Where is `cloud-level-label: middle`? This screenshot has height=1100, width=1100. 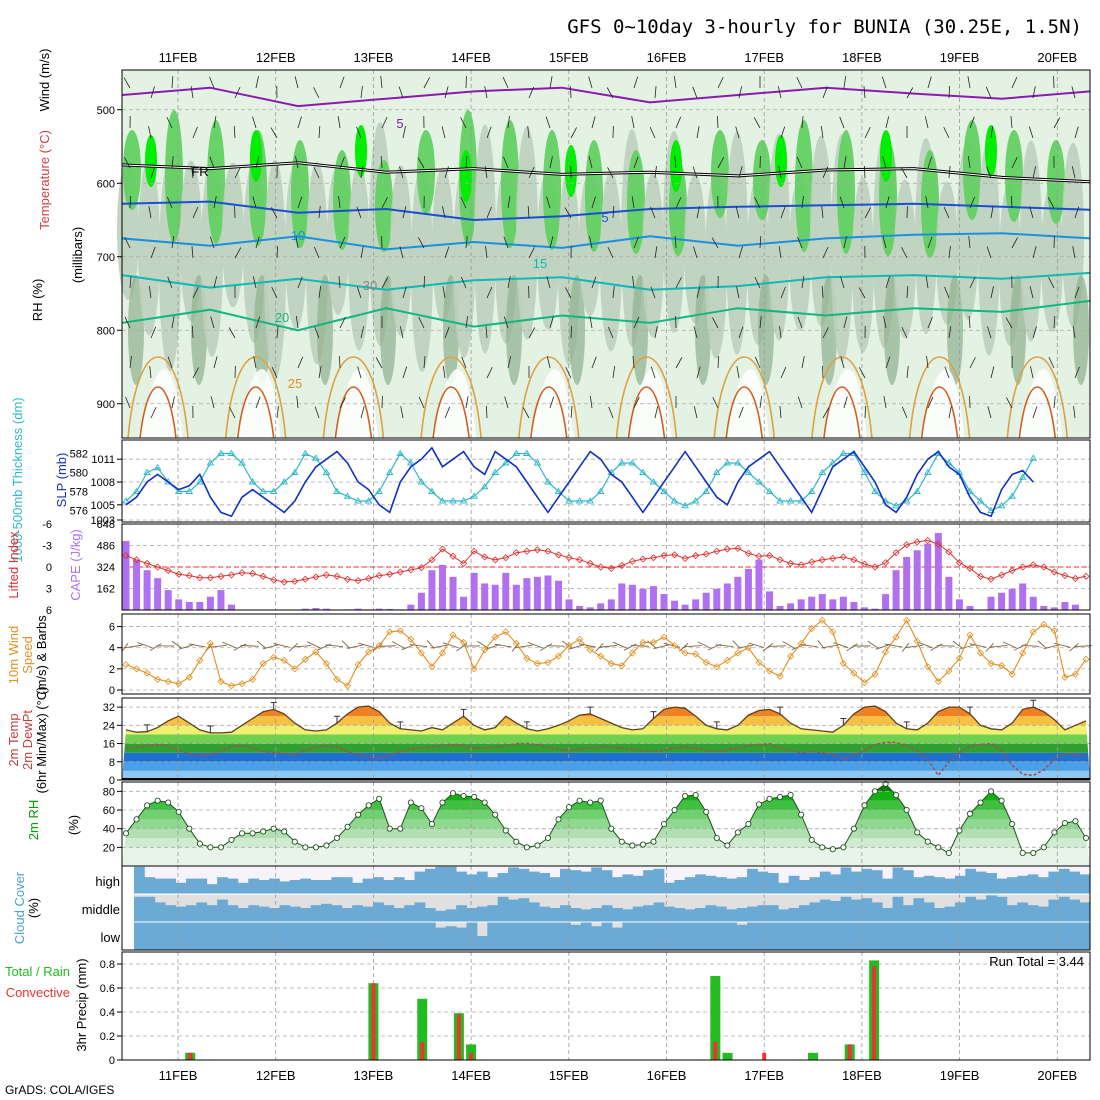
cloud-level-label: middle is located at coordinates (101, 909).